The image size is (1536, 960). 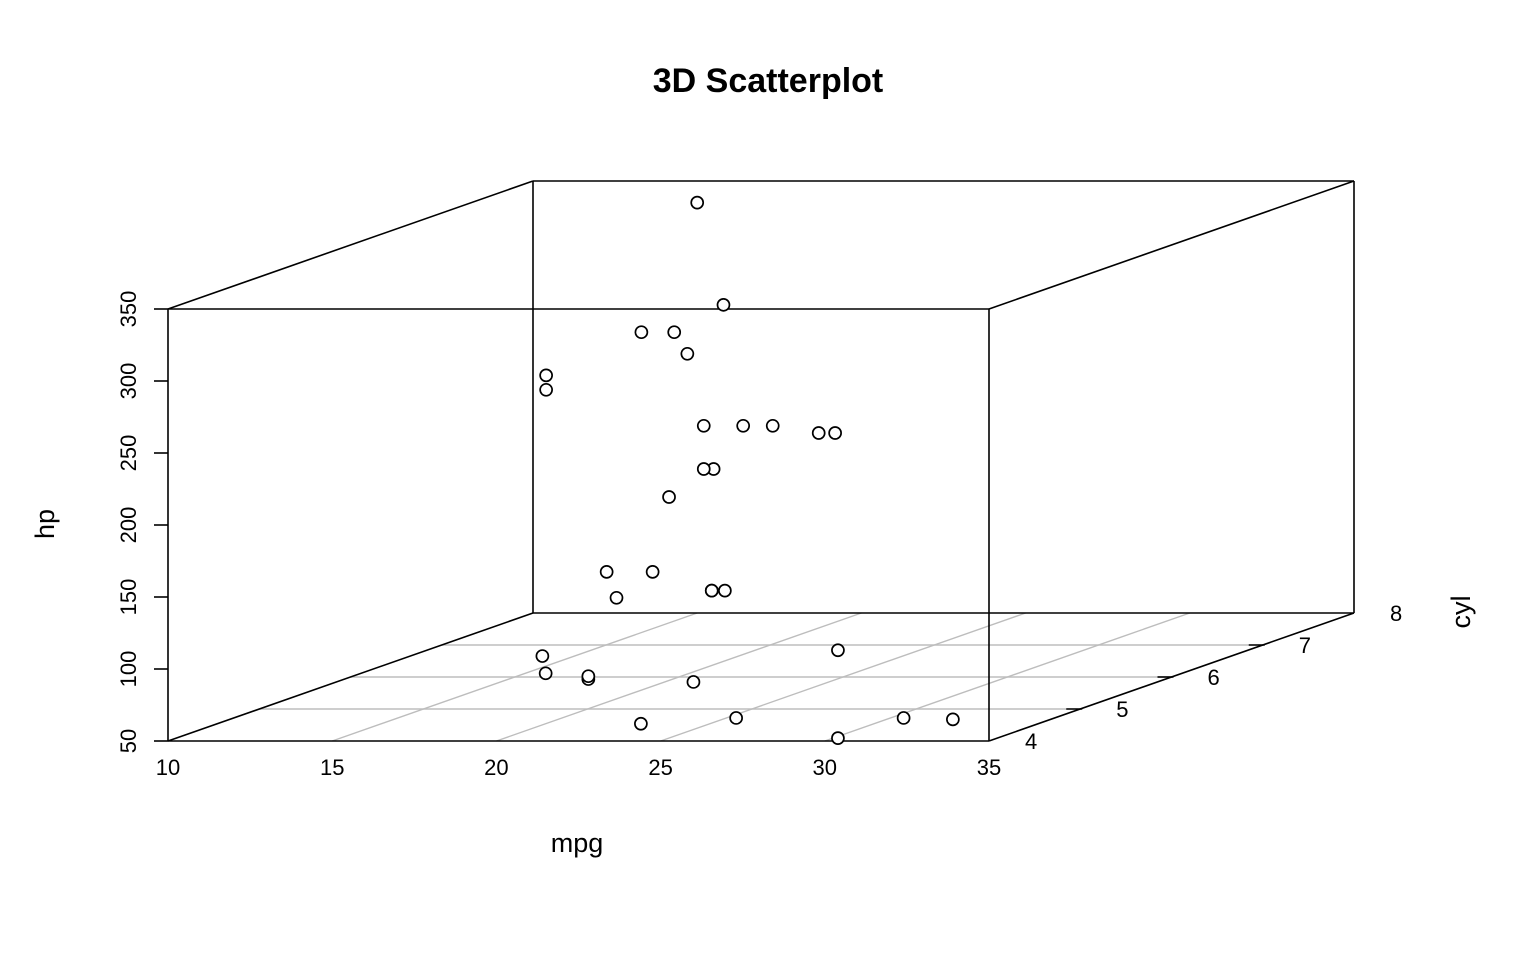 What do you see at coordinates (1122, 709) in the screenshot?
I see `y-tick-label: 5` at bounding box center [1122, 709].